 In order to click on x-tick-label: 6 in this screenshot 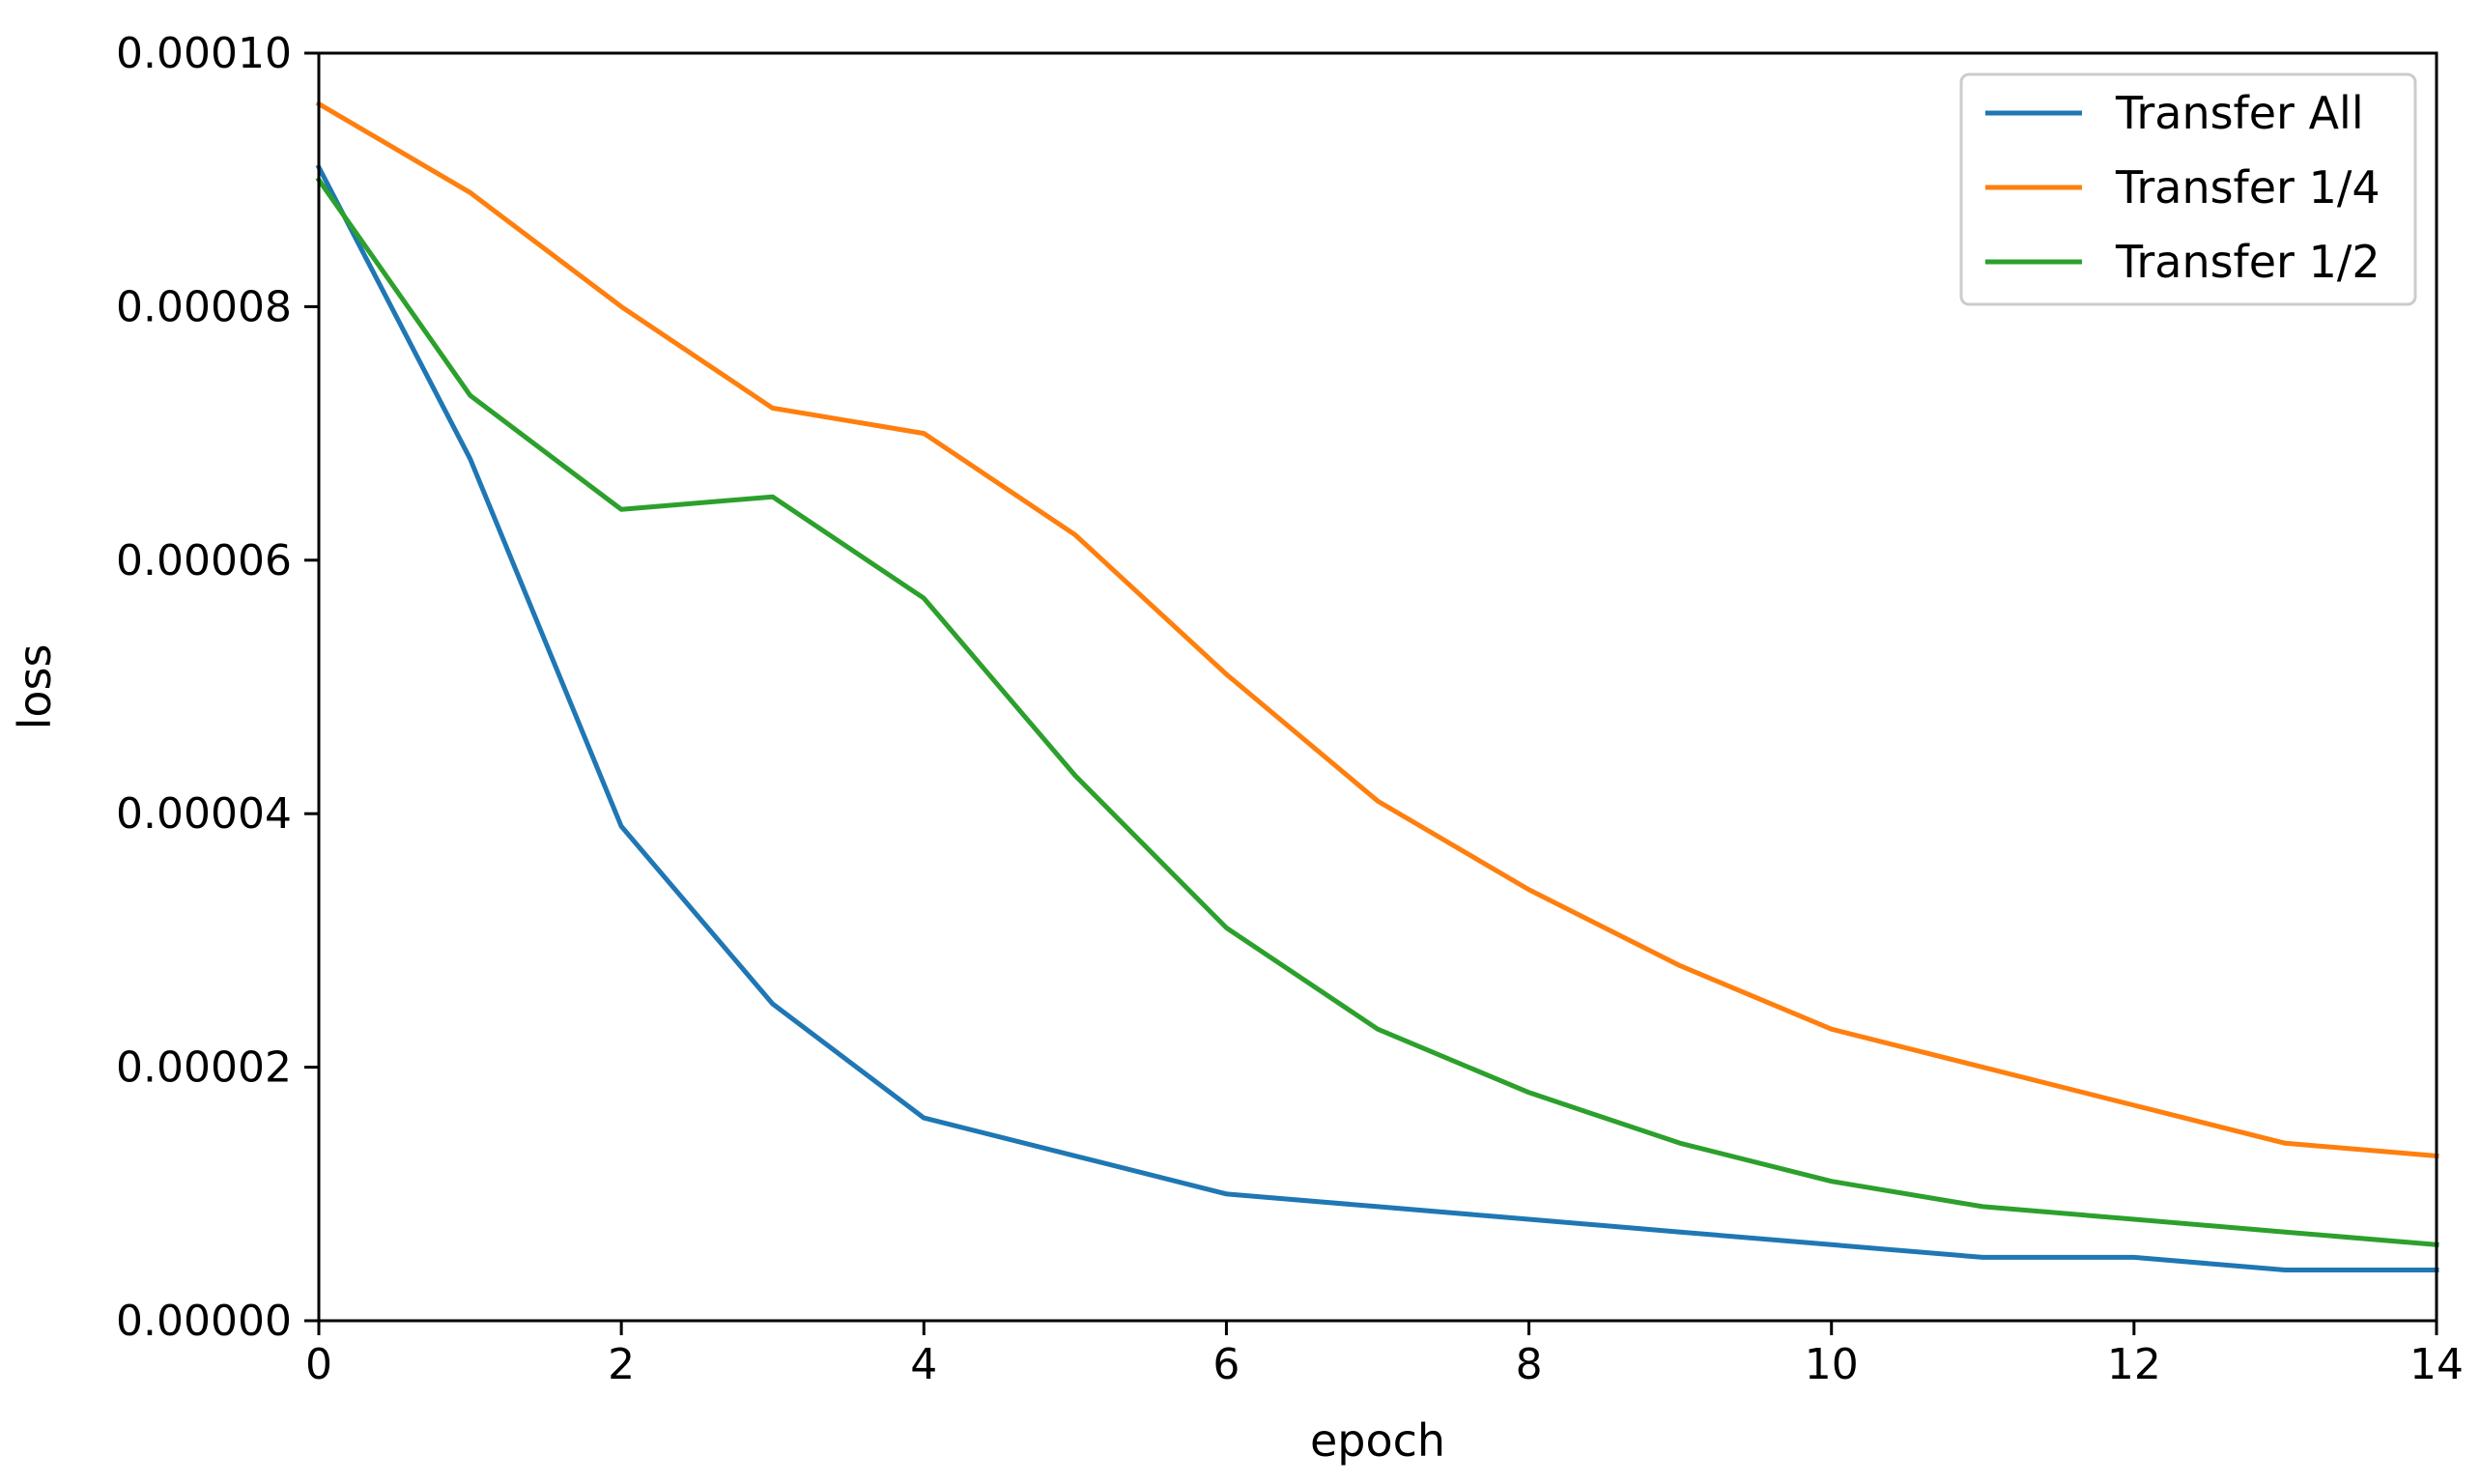, I will do `click(1226, 1365)`.